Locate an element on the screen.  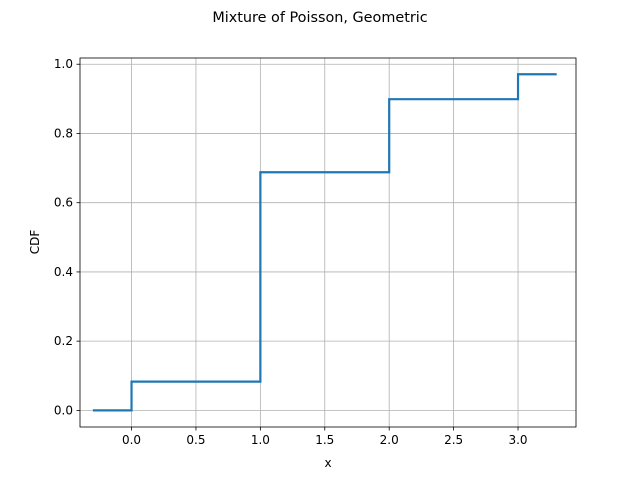
x-tick-label: 2.5 is located at coordinates (453, 440).